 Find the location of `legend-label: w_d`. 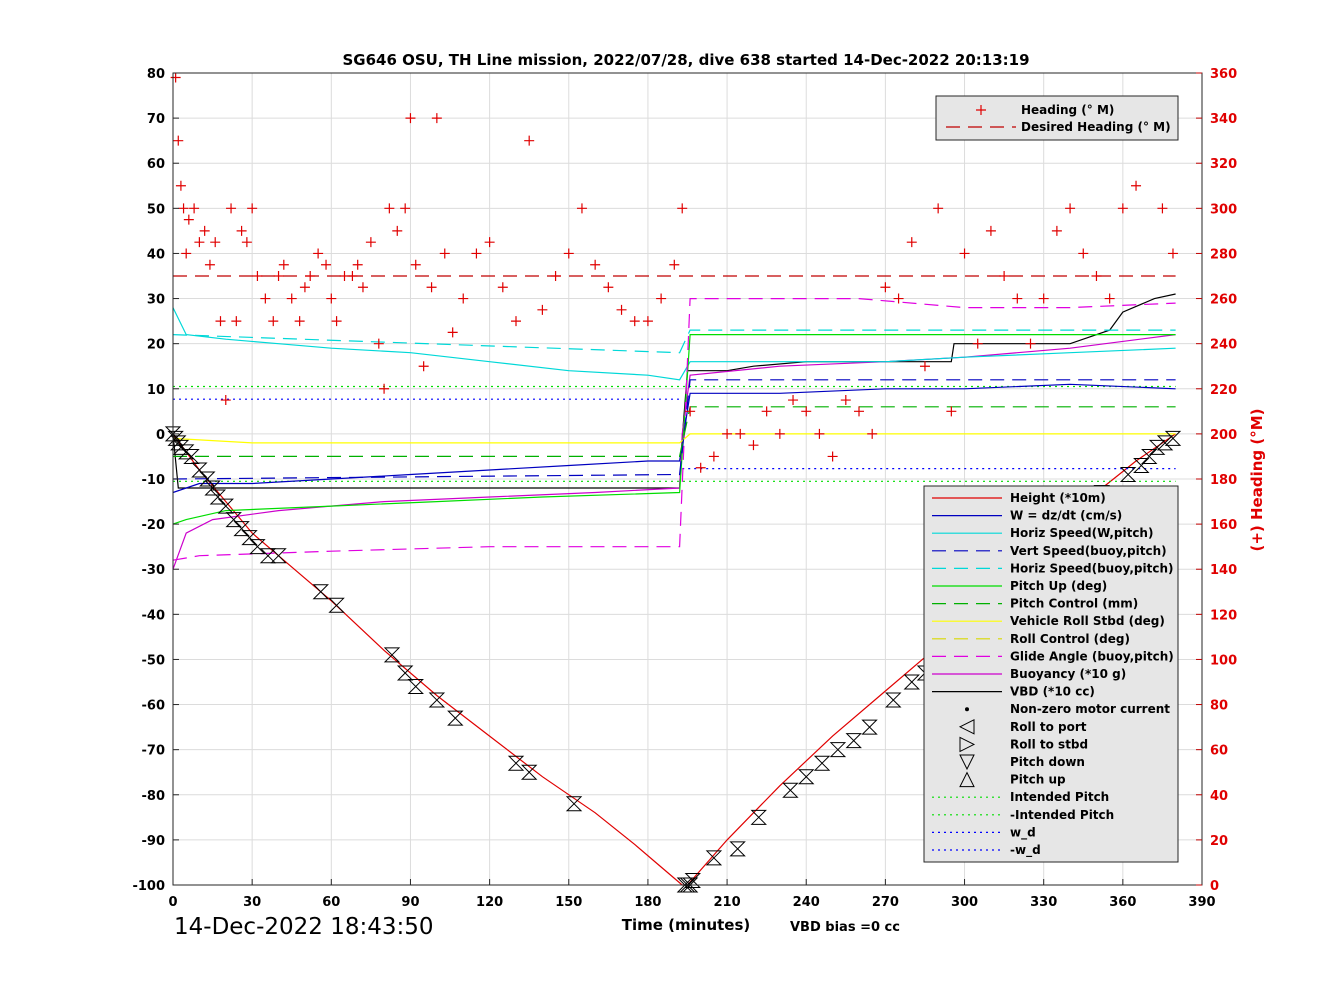

legend-label: w_d is located at coordinates (1023, 832).